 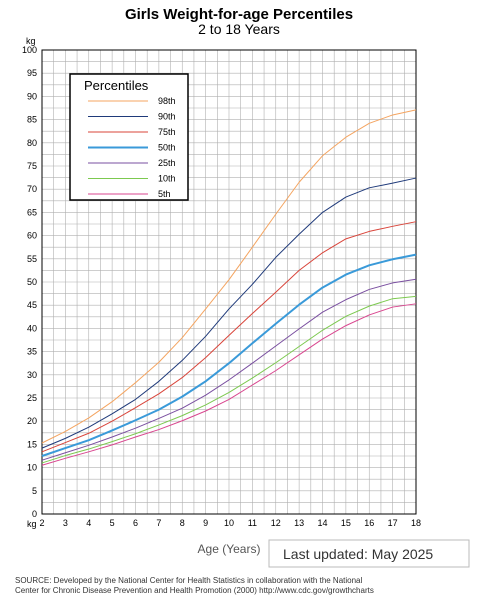 What do you see at coordinates (65, 523) in the screenshot?
I see `x-tick-label: 3` at bounding box center [65, 523].